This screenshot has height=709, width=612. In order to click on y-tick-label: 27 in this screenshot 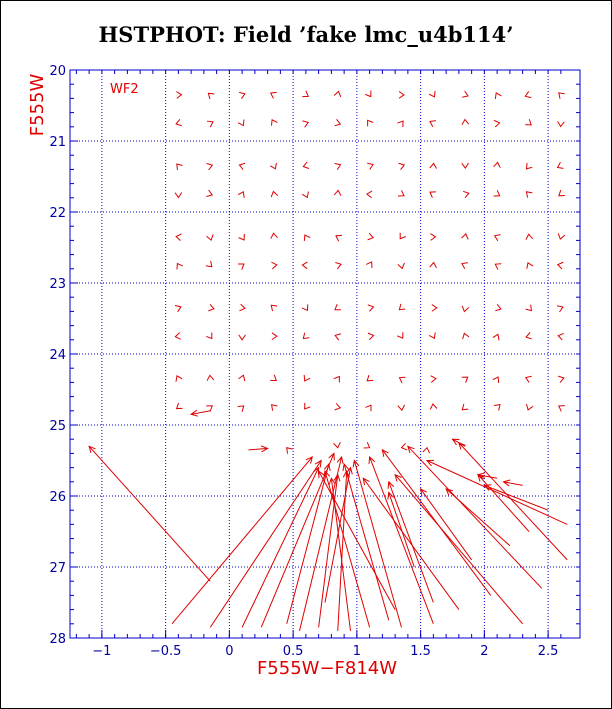, I will do `click(57, 568)`.